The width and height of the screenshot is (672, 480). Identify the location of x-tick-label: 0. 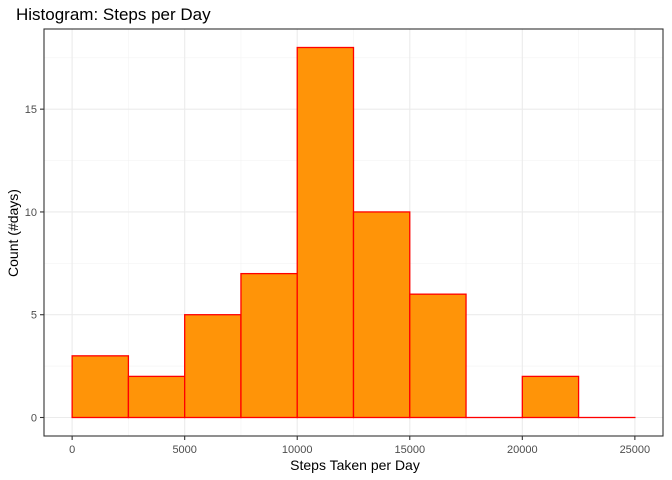
(72, 450).